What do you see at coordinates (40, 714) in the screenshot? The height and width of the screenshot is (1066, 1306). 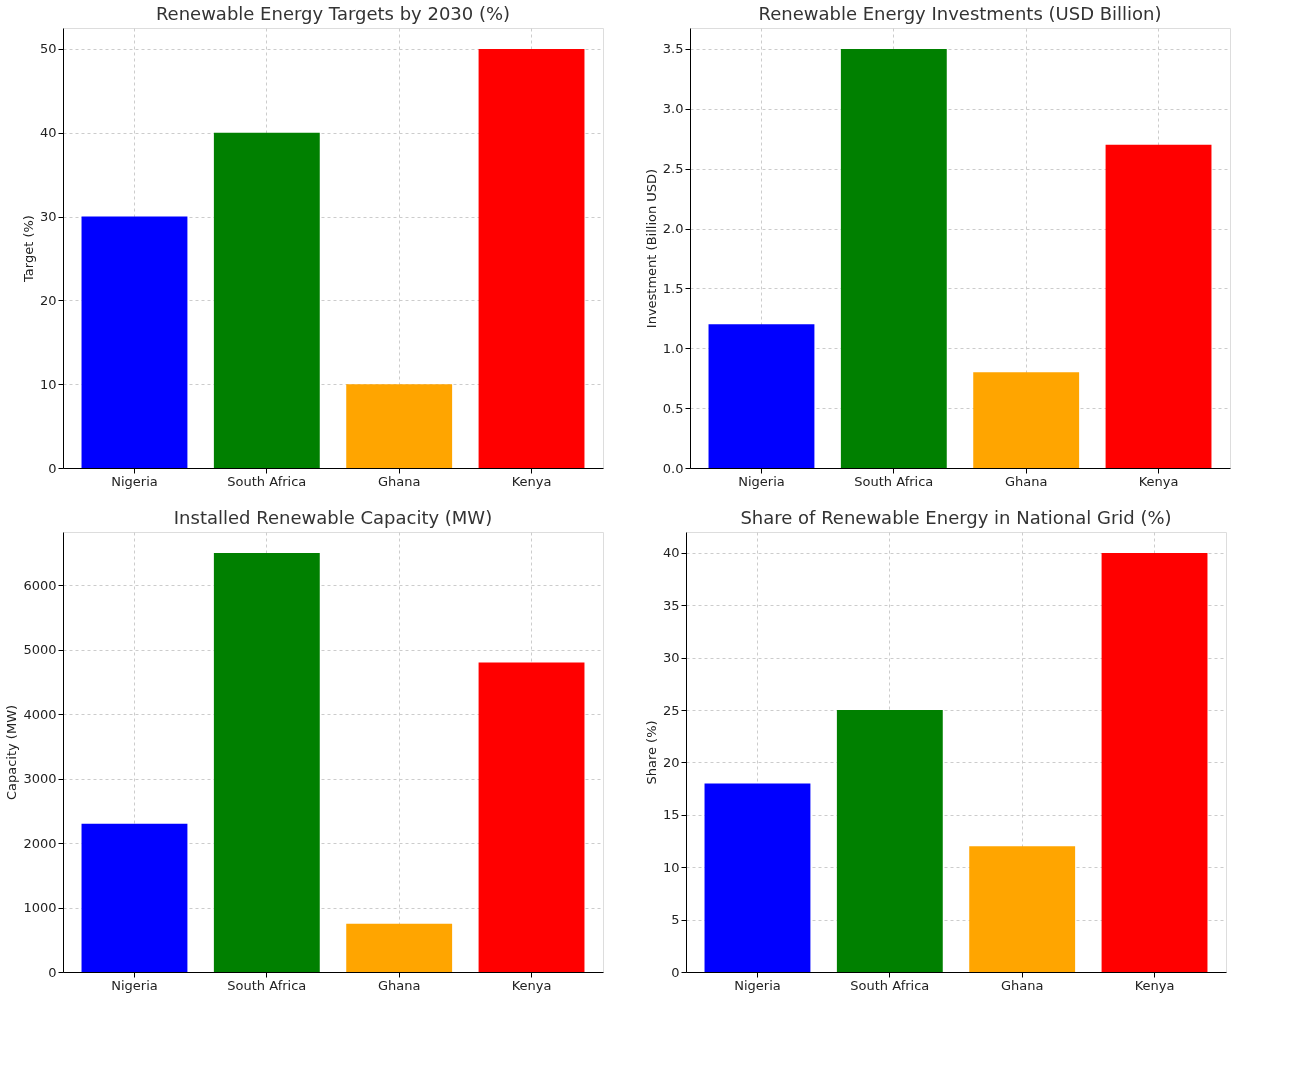 I see `y-tick-label: 4000` at bounding box center [40, 714].